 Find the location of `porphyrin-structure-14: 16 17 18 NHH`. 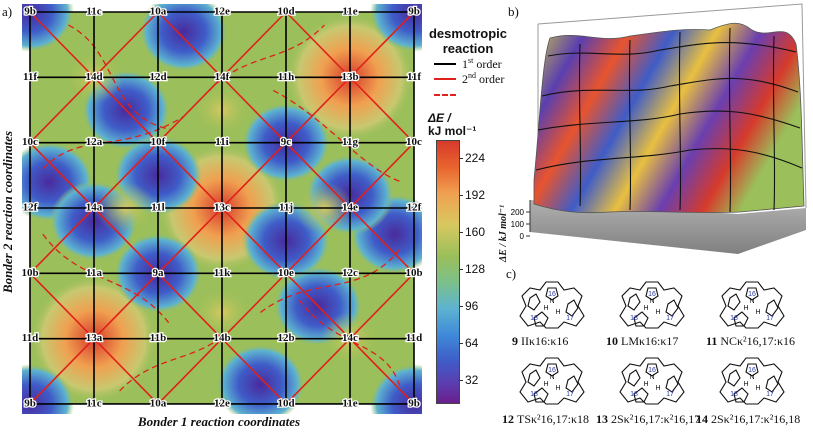

porphyrin-structure-14: 16 17 18 NHH is located at coordinates (752, 381).